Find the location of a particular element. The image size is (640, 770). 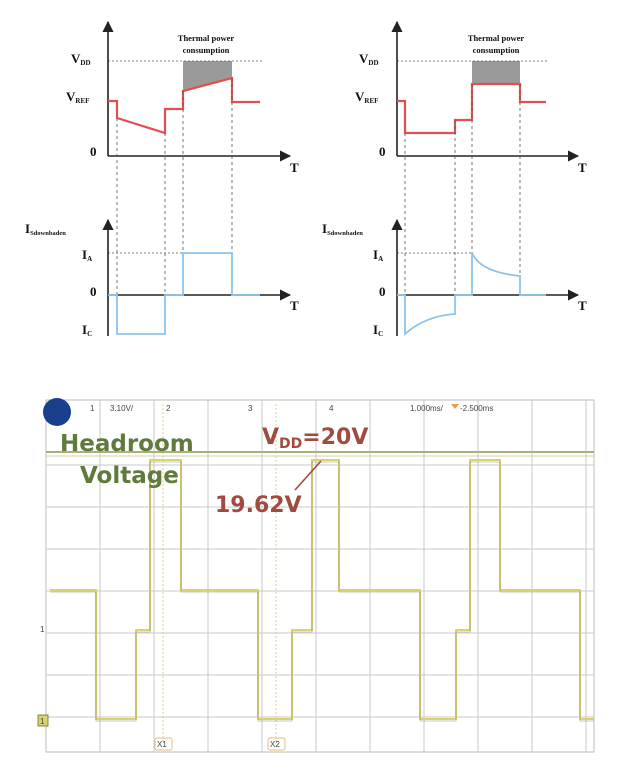

measured-pointer-line is located at coordinates (308, 475).